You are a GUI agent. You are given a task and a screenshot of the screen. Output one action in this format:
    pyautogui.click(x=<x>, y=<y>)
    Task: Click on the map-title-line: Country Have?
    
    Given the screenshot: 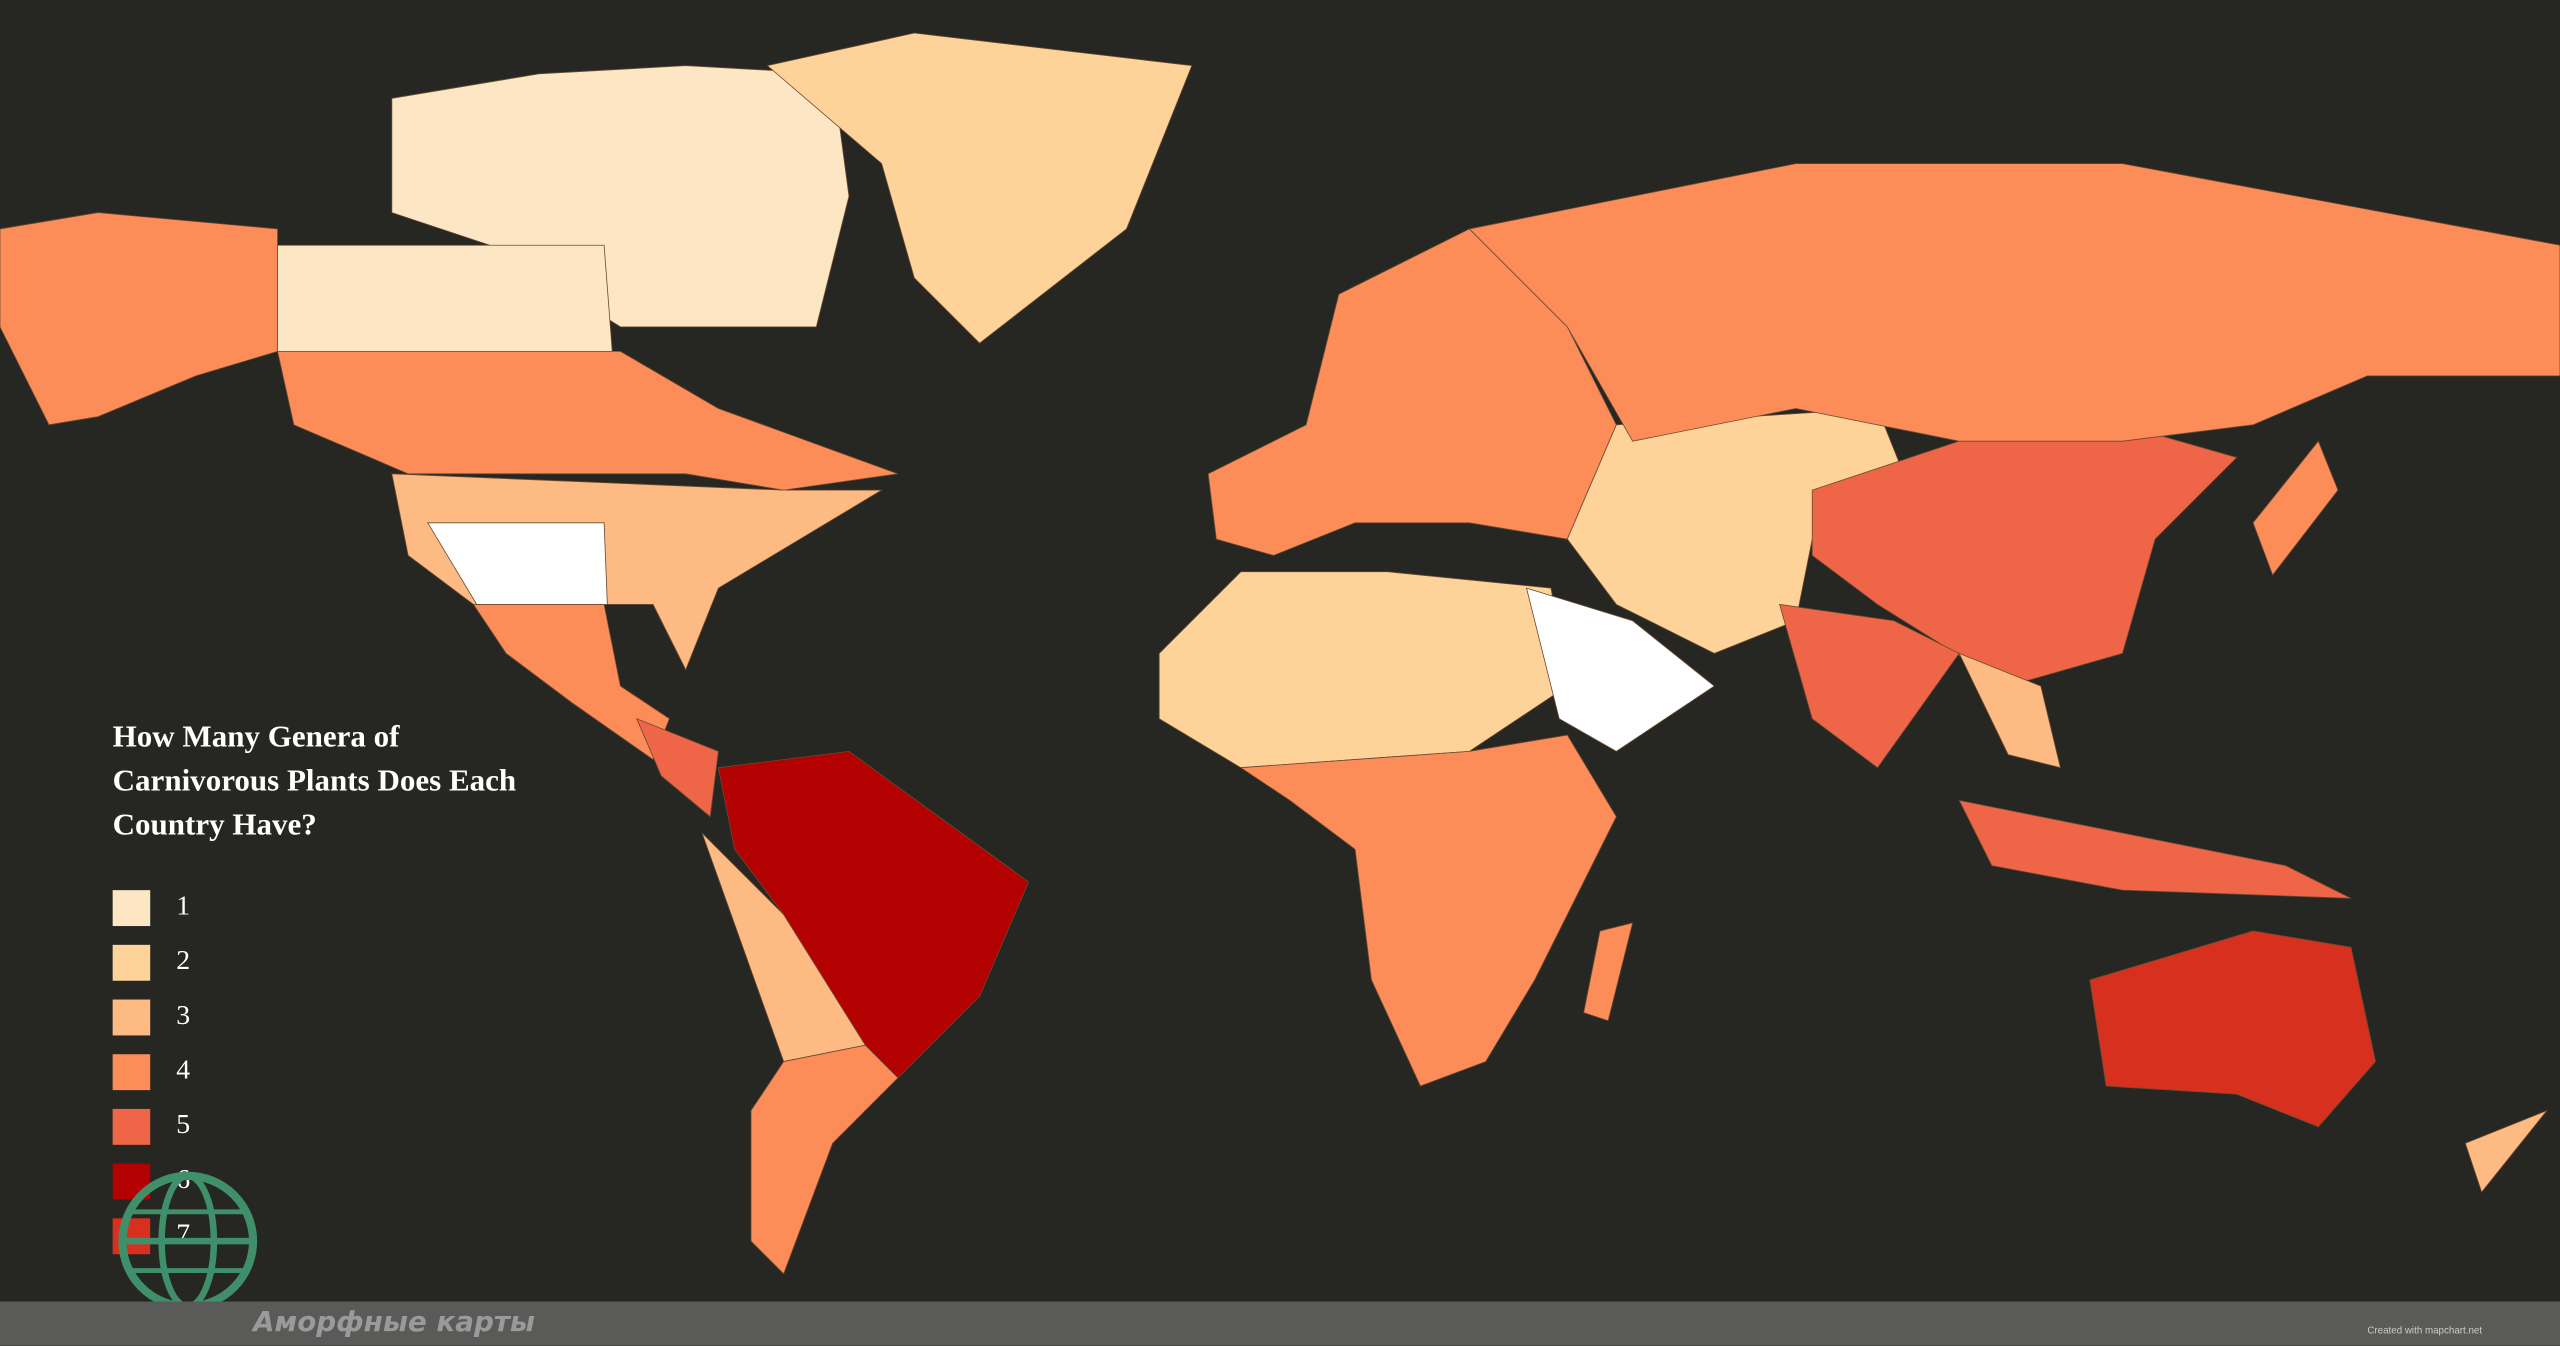 What is the action you would take?
    pyautogui.click(x=215, y=824)
    